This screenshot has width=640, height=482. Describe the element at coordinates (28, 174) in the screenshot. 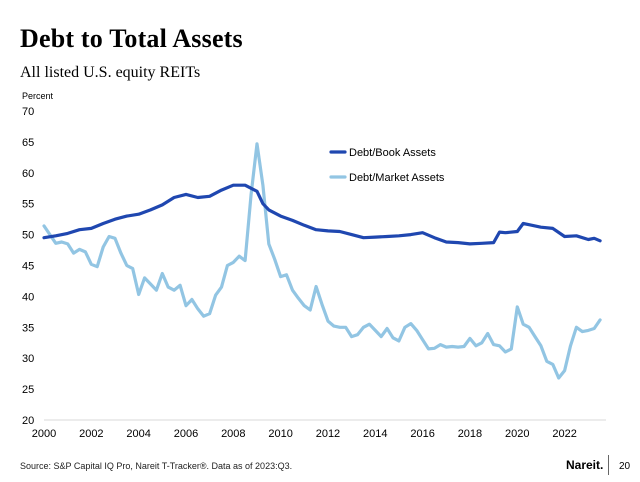

I see `y-tick-label: 60` at that location.